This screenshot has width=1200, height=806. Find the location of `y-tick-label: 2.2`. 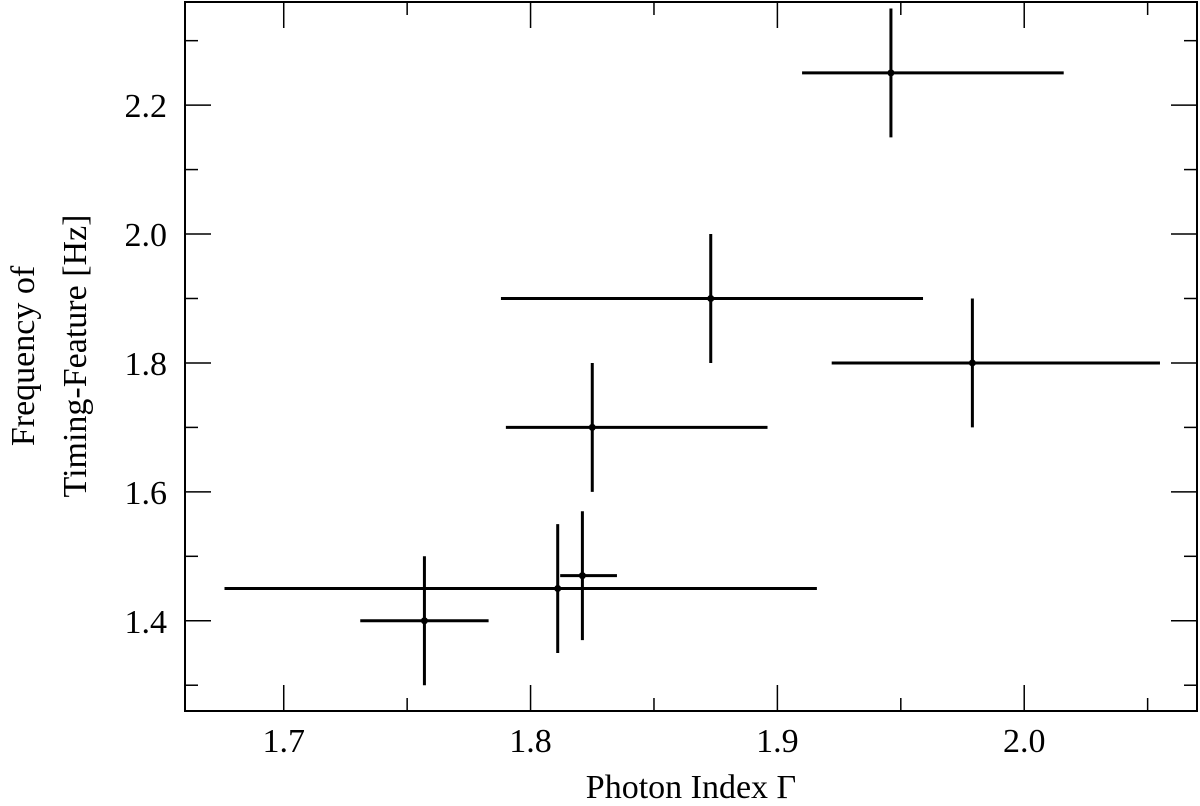

y-tick-label: 2.2 is located at coordinates (146, 106).